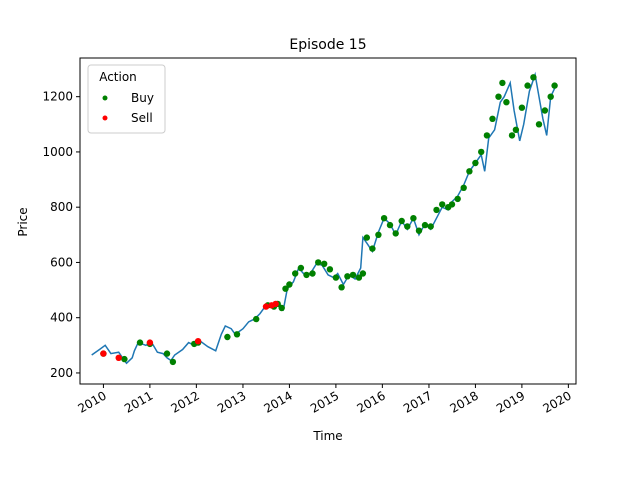 This screenshot has width=640, height=480. Describe the element at coordinates (61, 318) in the screenshot. I see `y-tick-label: 400` at that location.